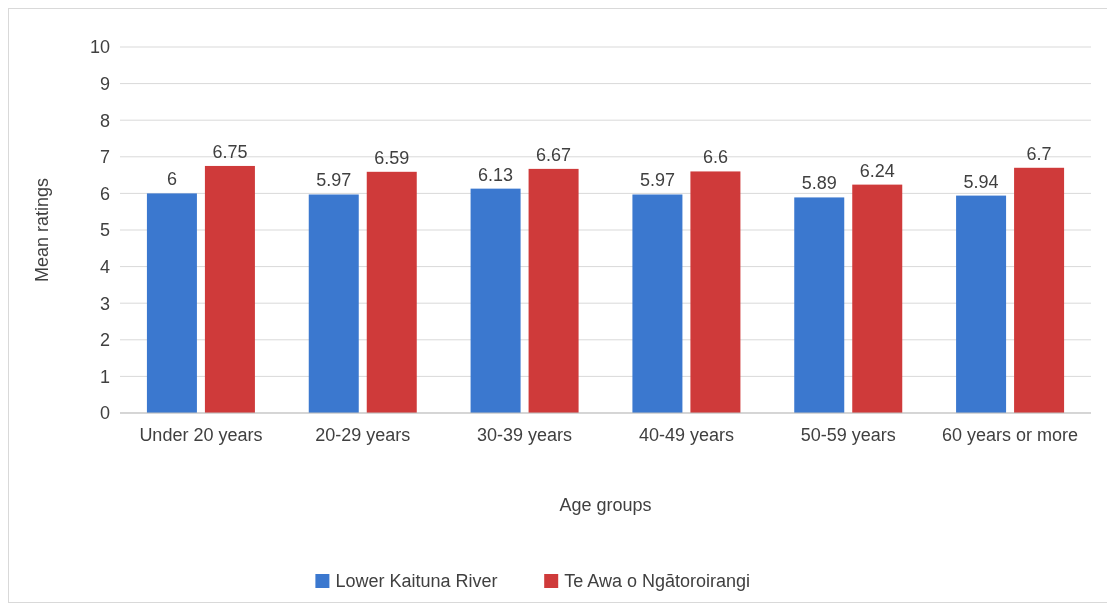 The image size is (1107, 603). What do you see at coordinates (1010, 435) in the screenshot?
I see `x-tick-label: 60 years or more` at bounding box center [1010, 435].